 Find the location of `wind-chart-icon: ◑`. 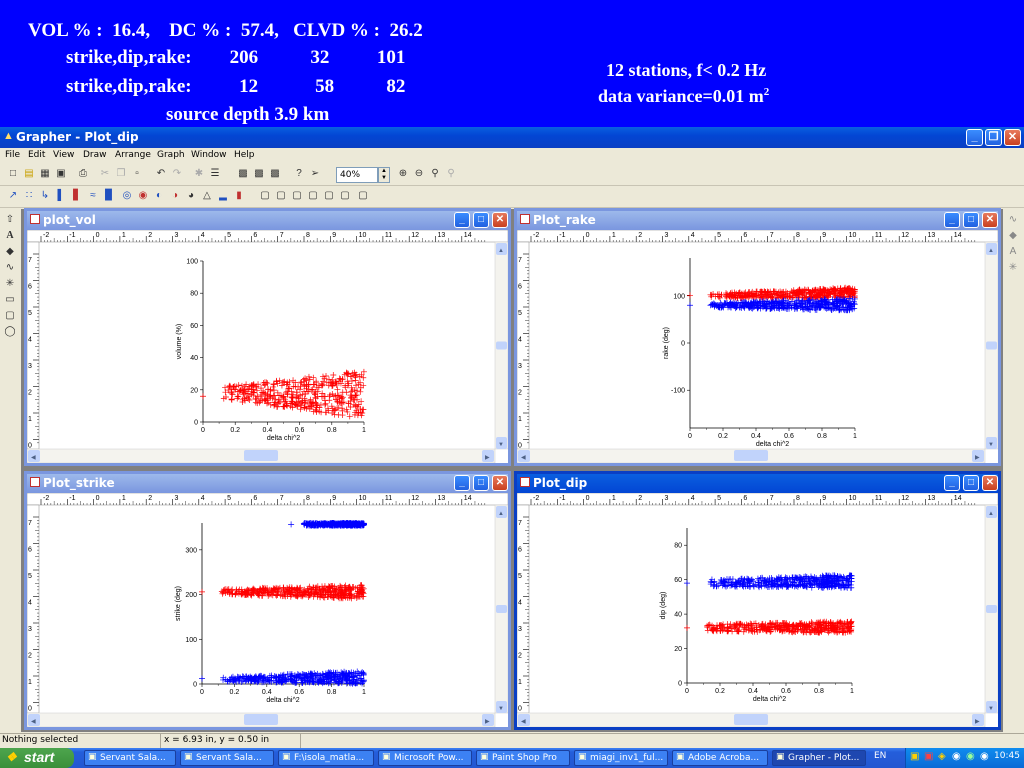

wind-chart-icon: ◑ is located at coordinates (175, 195).